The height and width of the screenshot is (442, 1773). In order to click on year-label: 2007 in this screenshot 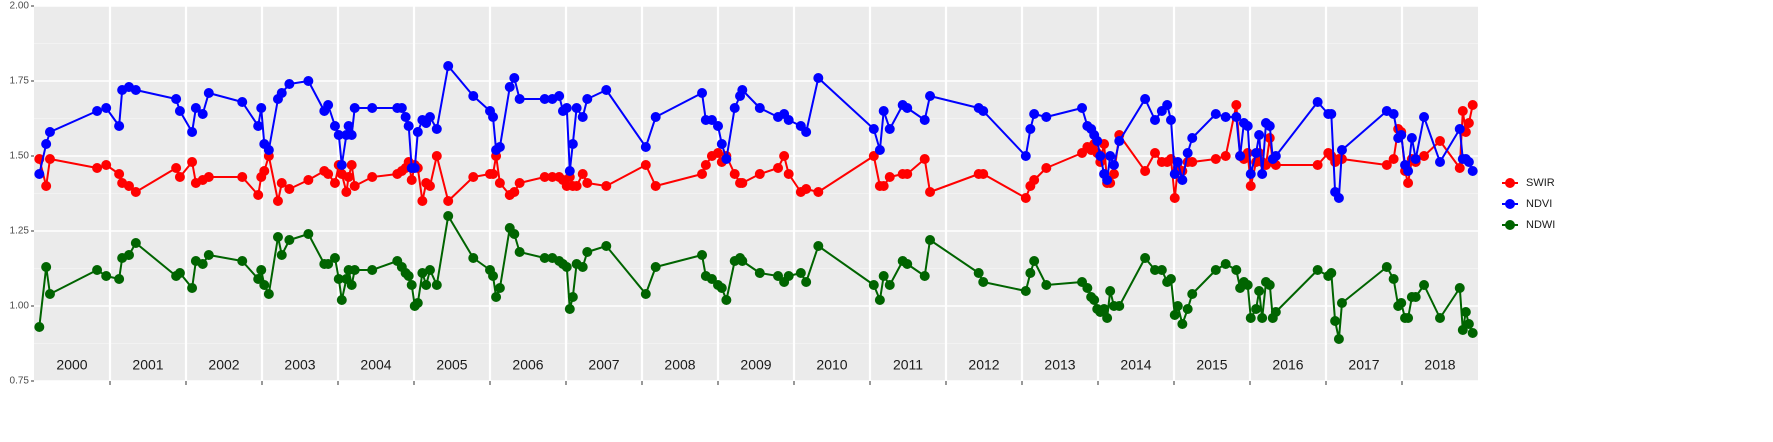, I will do `click(603, 365)`.